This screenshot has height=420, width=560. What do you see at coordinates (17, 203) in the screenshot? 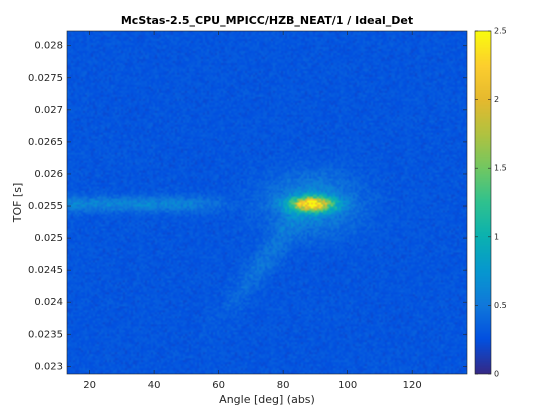
I see `y-axis-label: TOF [s]` at bounding box center [17, 203].